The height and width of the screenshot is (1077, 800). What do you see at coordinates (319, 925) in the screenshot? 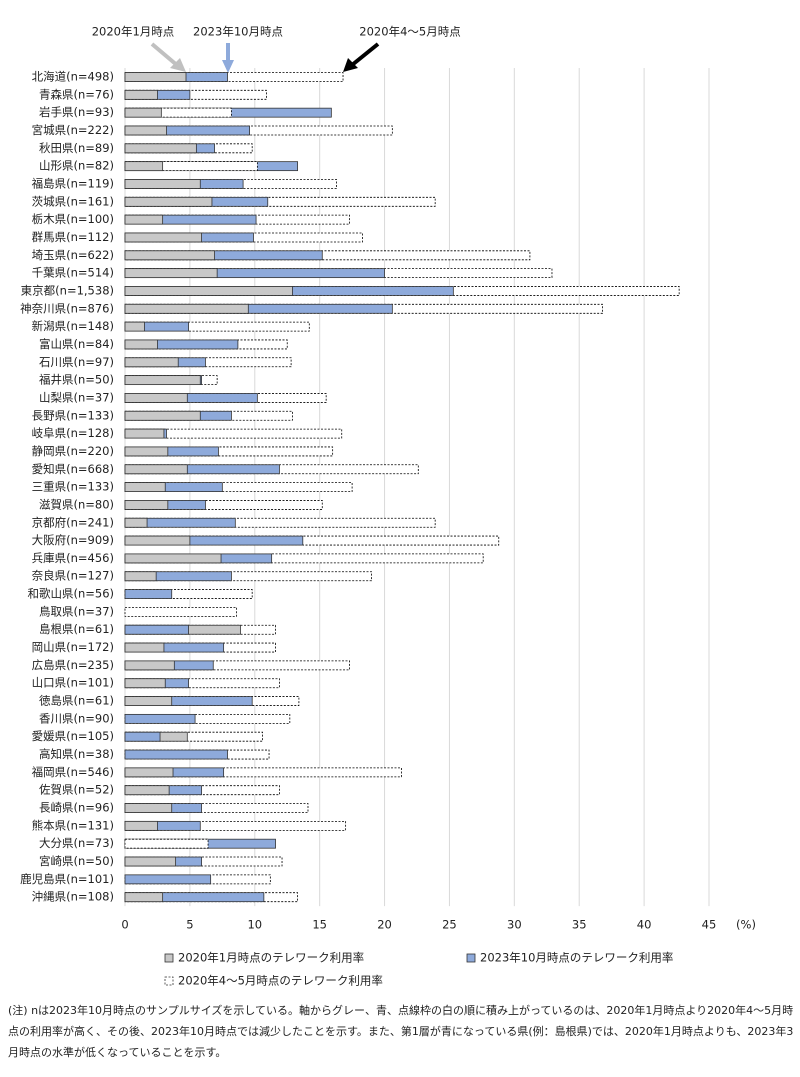
I see `x-tick-label: 15` at bounding box center [319, 925].